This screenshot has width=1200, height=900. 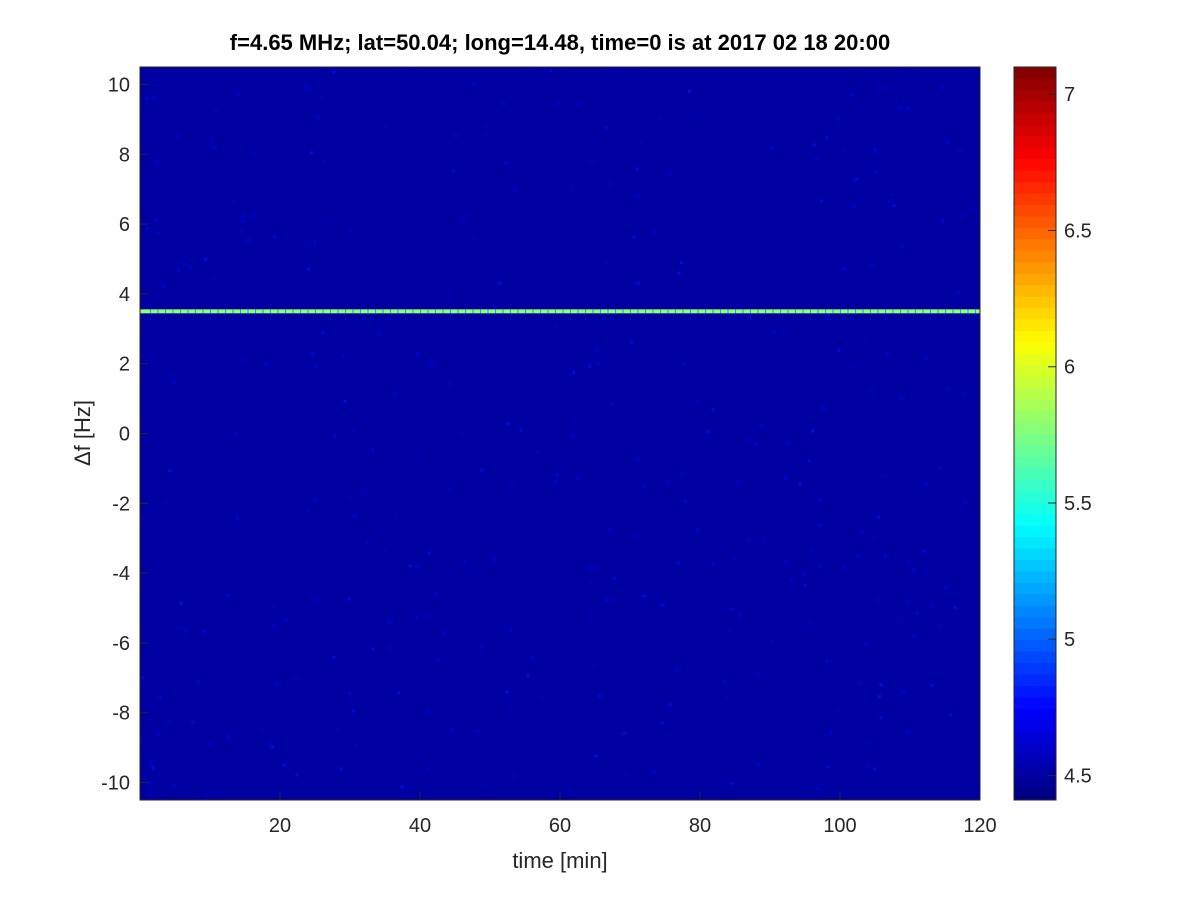 I want to click on signal-line, so click(x=560, y=311).